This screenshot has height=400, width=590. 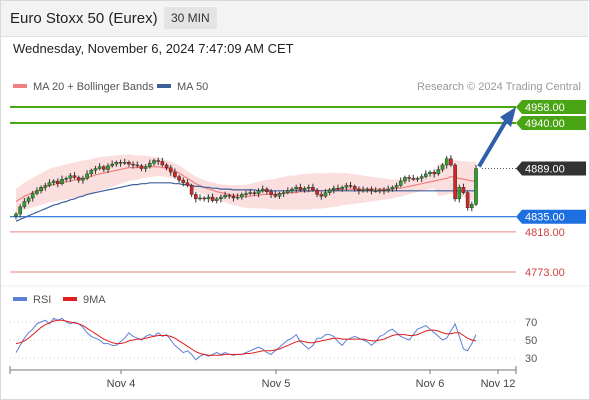 I want to click on timeframe-badge: 30 MIN, so click(x=190, y=18).